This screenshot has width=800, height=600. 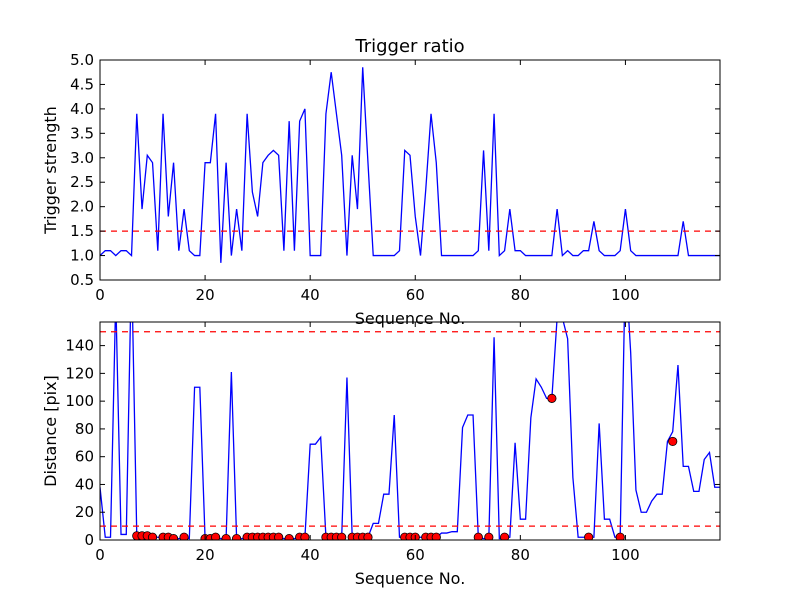 I want to click on trigger-ytick-label: 3.0, so click(x=82, y=158).